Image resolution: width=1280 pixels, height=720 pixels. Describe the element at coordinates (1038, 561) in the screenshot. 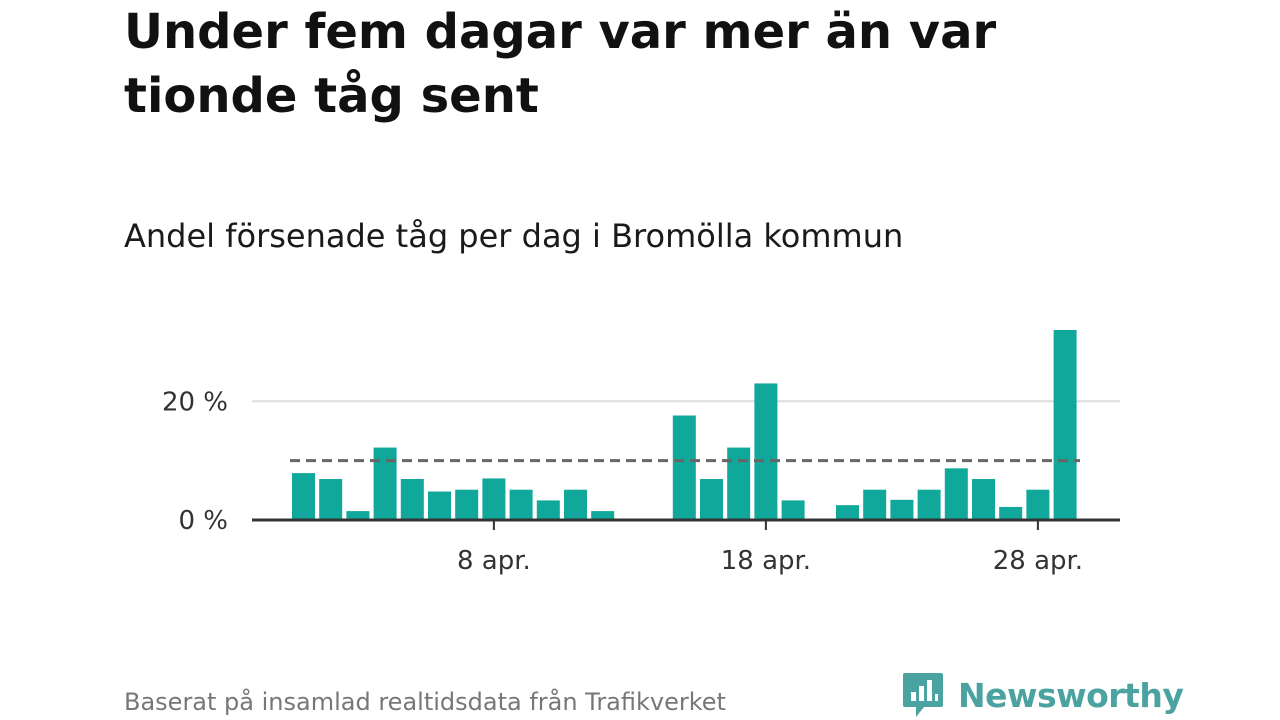

I see `x-tick-label: 28 apr.` at that location.